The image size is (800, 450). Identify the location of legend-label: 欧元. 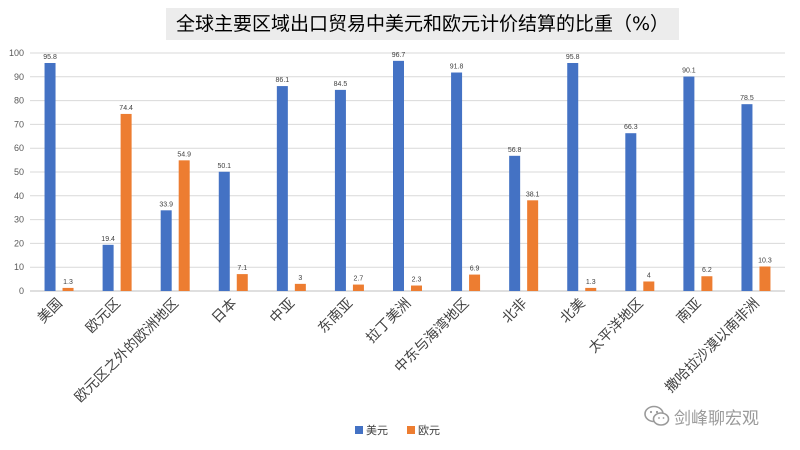
(429, 430).